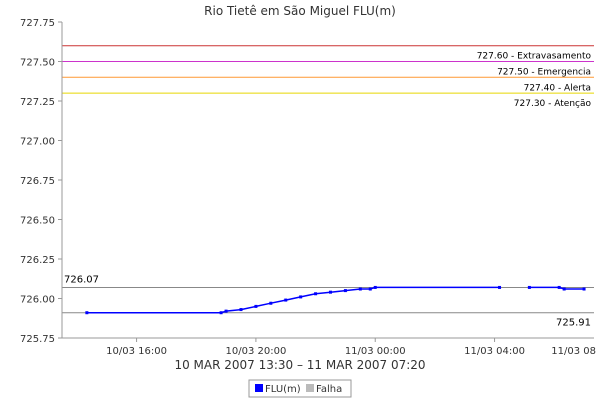 This screenshot has height=400, width=600. What do you see at coordinates (37, 221) in the screenshot?
I see `y-tick-label: 726.50` at bounding box center [37, 221].